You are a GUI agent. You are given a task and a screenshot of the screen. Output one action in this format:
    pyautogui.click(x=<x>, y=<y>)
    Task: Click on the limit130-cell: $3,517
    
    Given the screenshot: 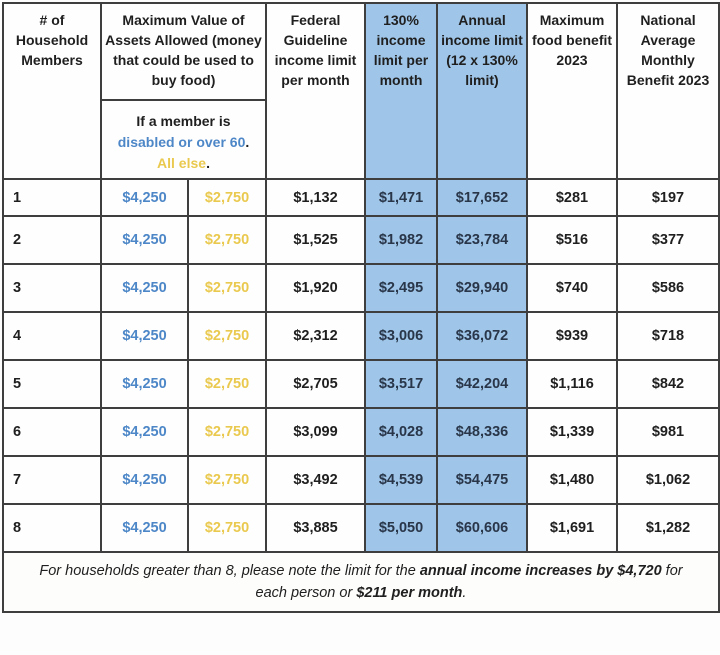 What is the action you would take?
    pyautogui.click(x=401, y=384)
    